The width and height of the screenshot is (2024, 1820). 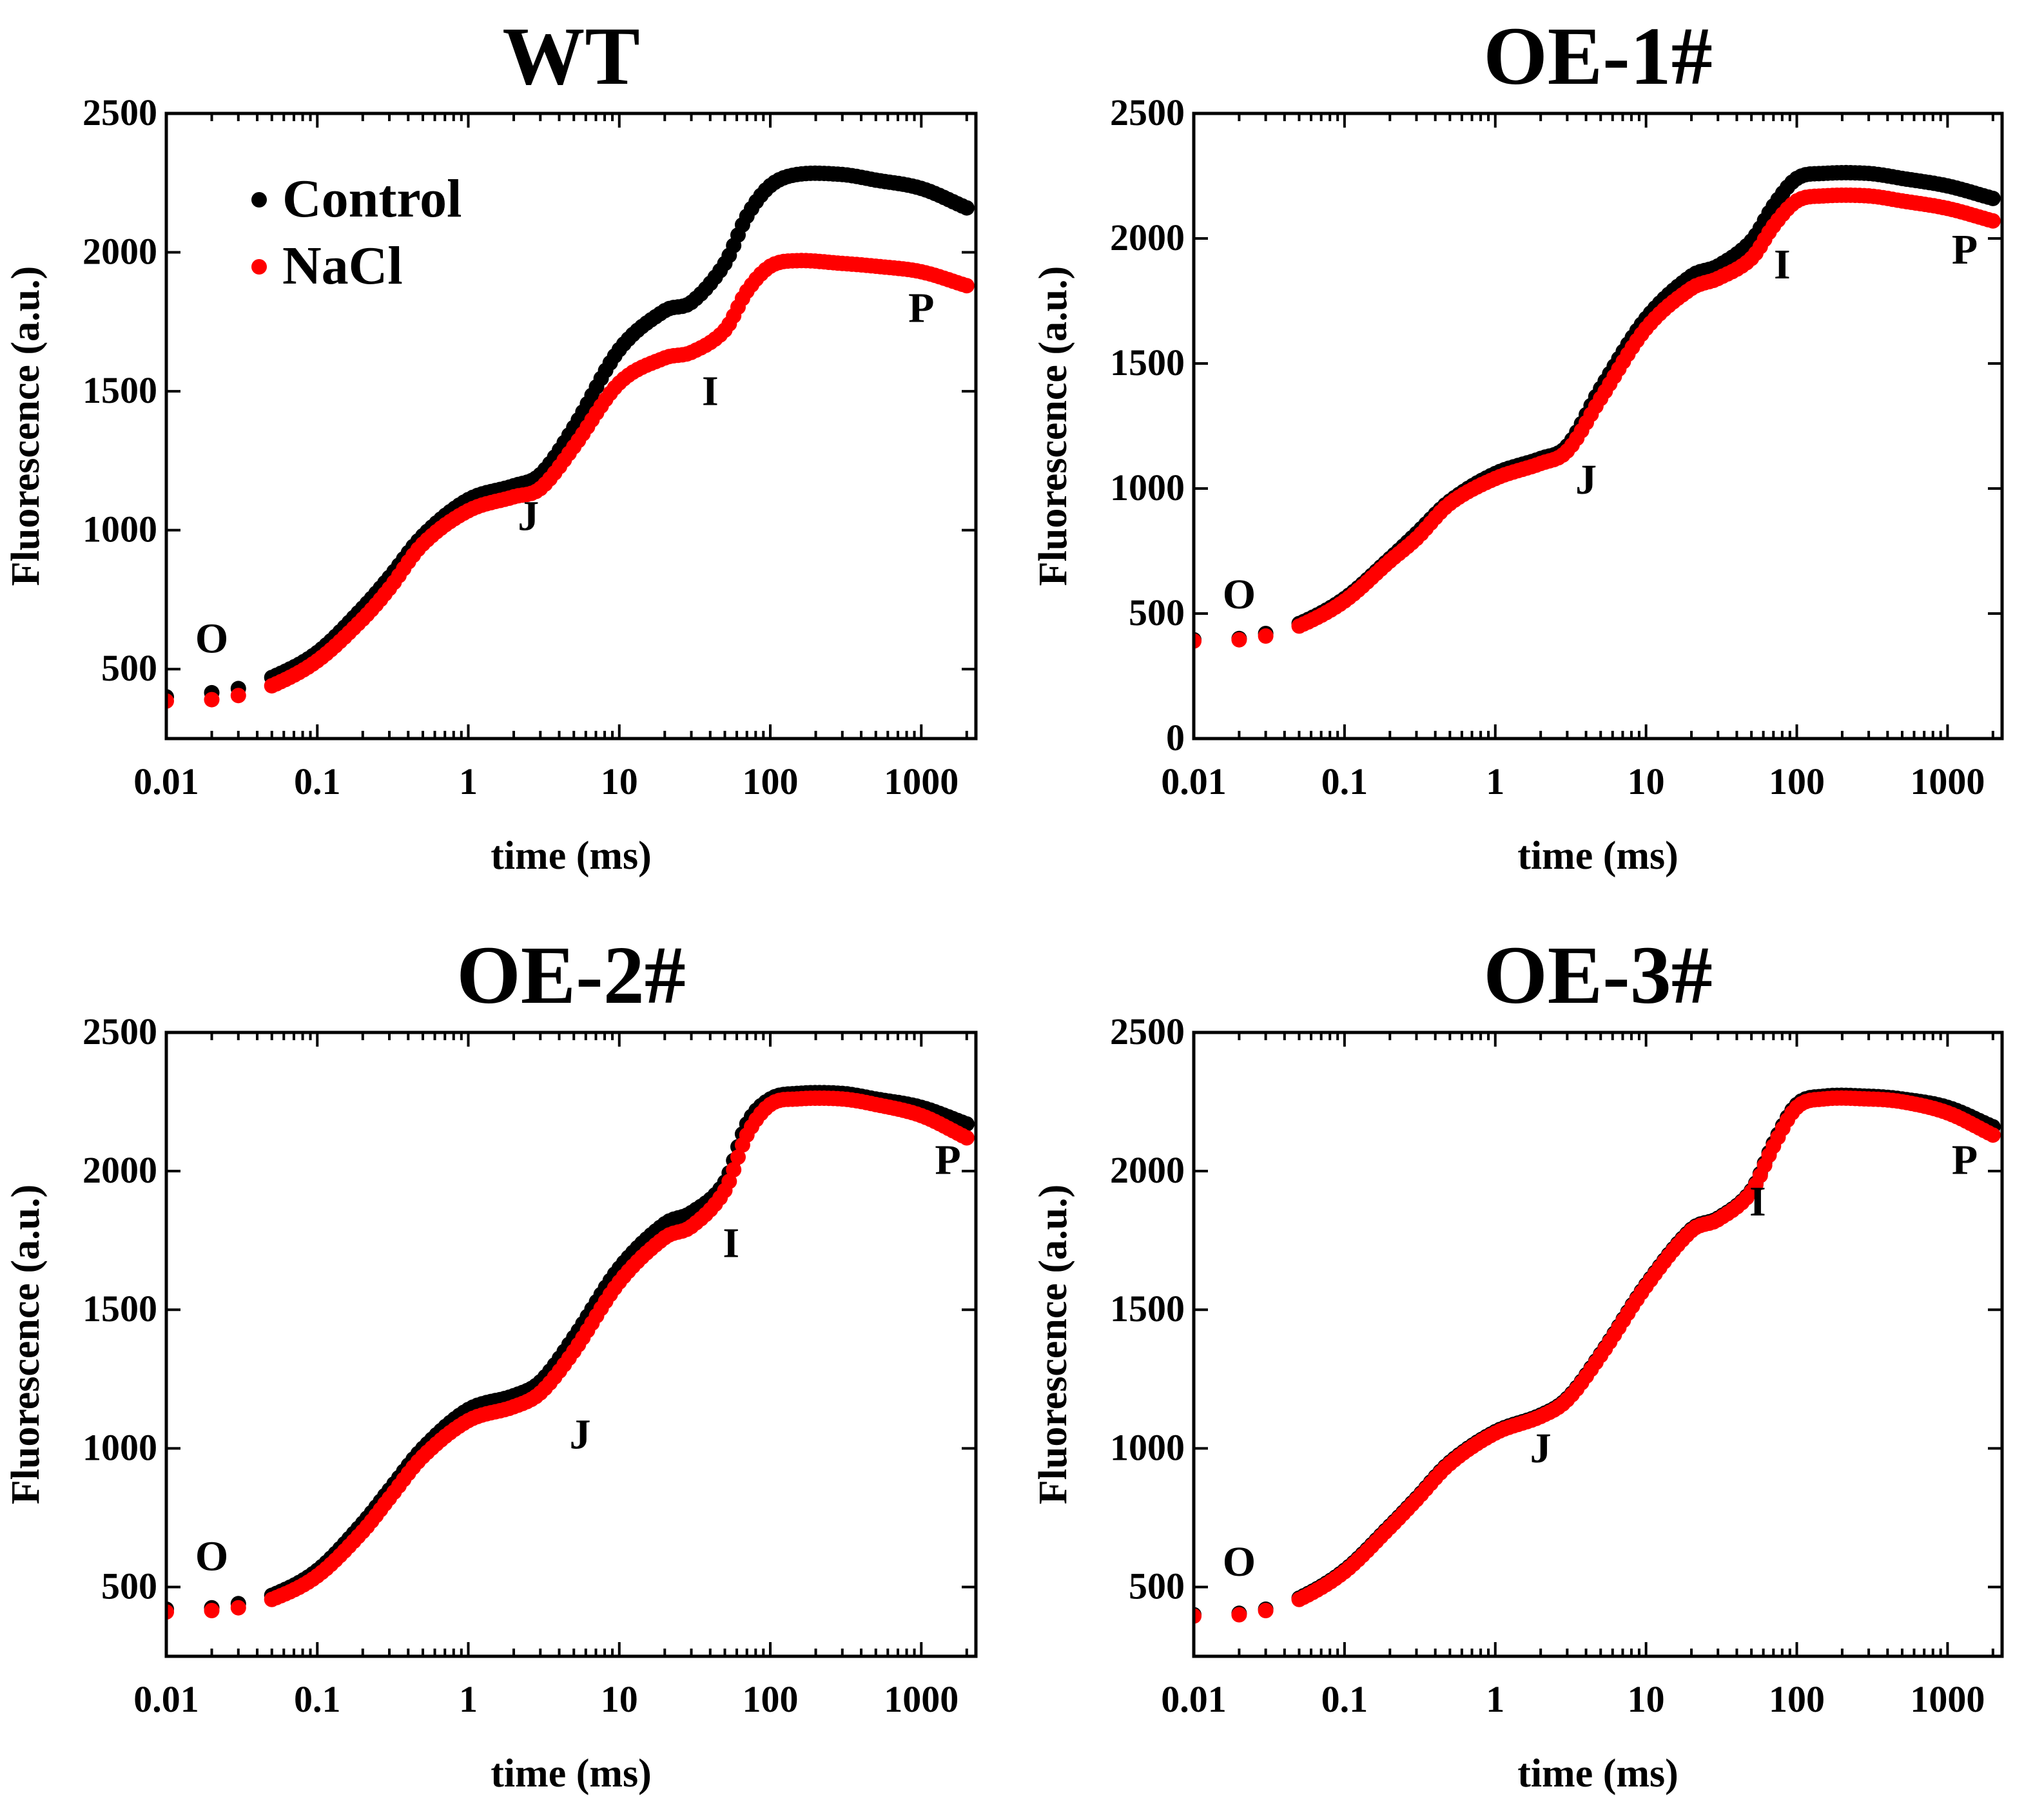 I want to click on chart-title: OE-2#, so click(x=571, y=975).